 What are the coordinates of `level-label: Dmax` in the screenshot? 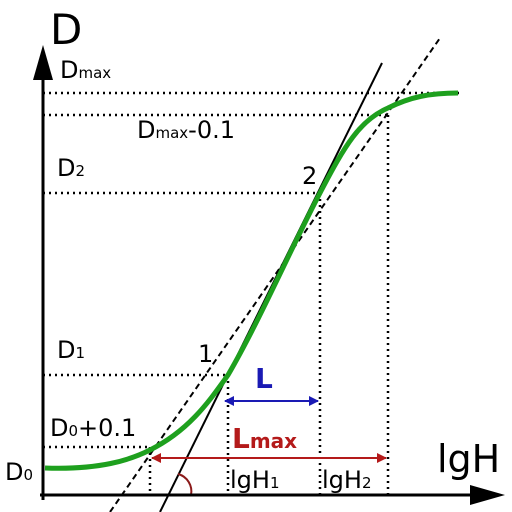 It's located at (85, 70).